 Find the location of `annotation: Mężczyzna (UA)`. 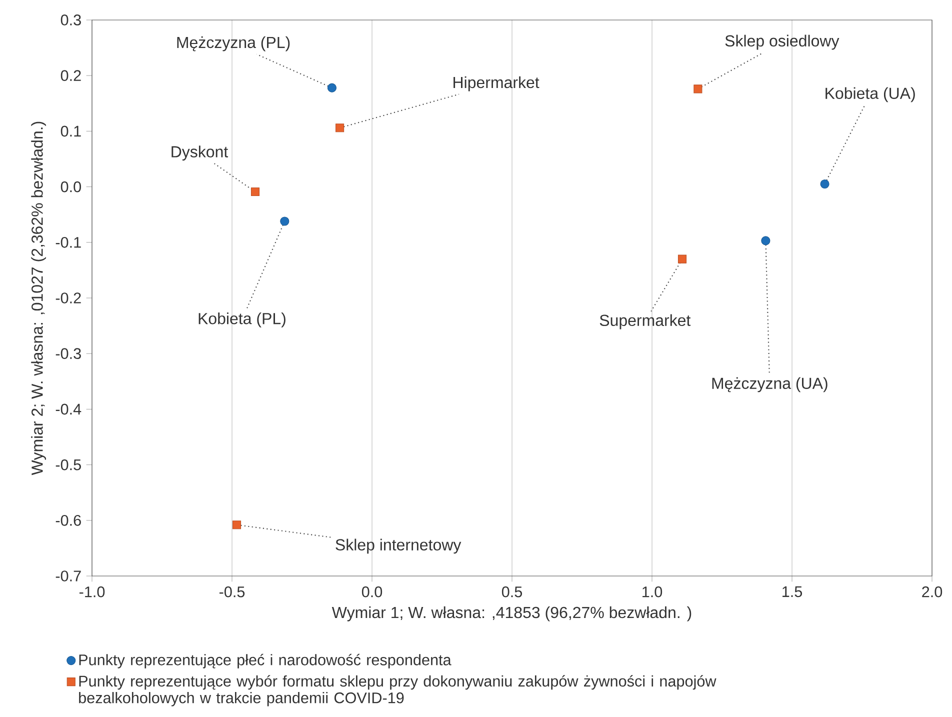

annotation: Mężczyzna (UA) is located at coordinates (770, 384).